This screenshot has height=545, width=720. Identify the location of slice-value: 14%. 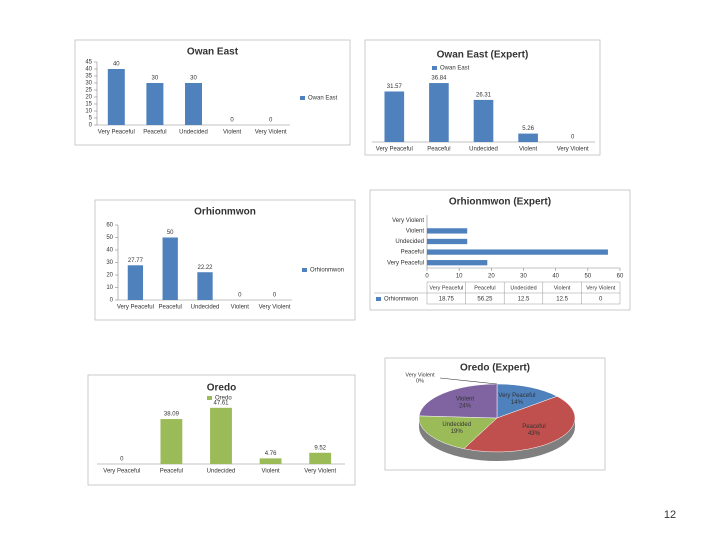
(517, 403).